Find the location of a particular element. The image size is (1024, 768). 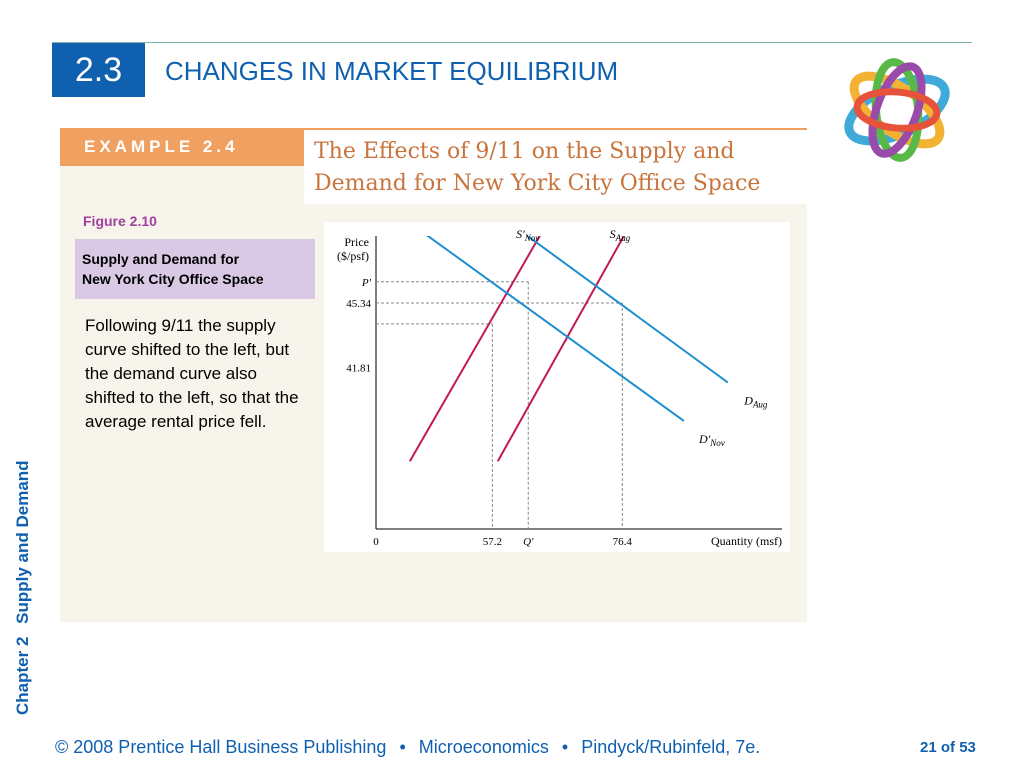

x-tick-label: Q′ is located at coordinates (528, 542).